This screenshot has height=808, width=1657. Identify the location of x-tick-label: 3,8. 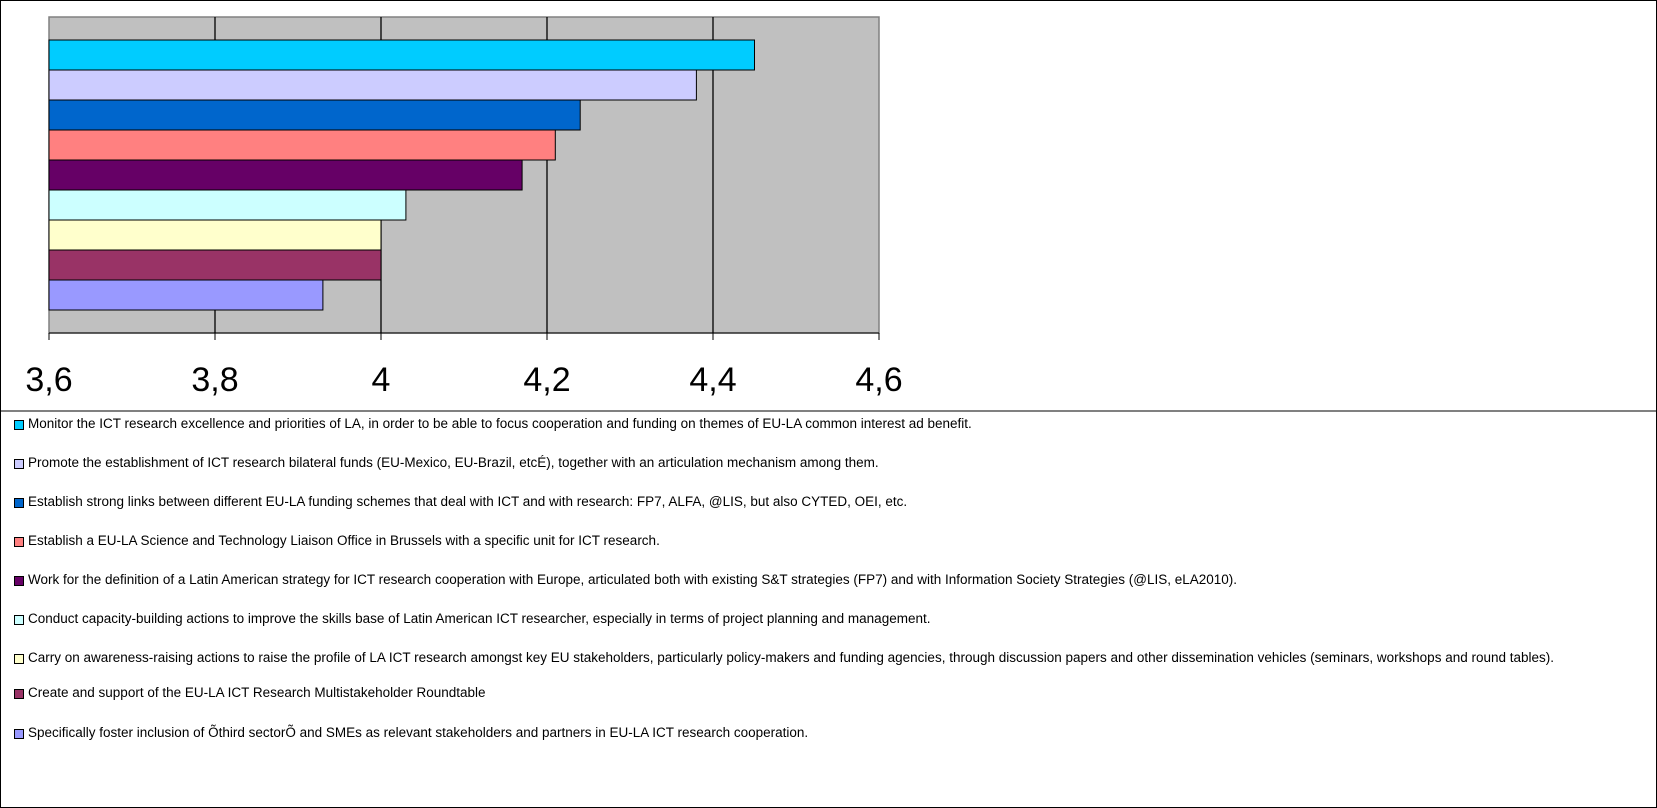
(214, 380).